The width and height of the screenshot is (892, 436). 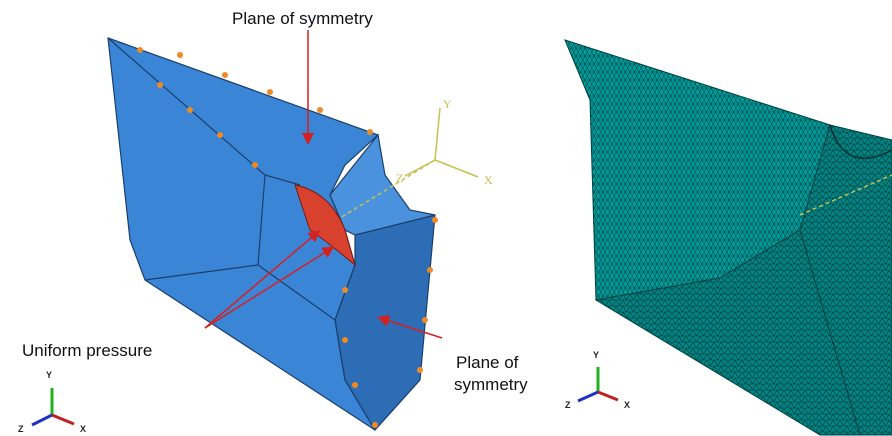 What do you see at coordinates (598, 385) in the screenshot?
I see `triad-right` at bounding box center [598, 385].